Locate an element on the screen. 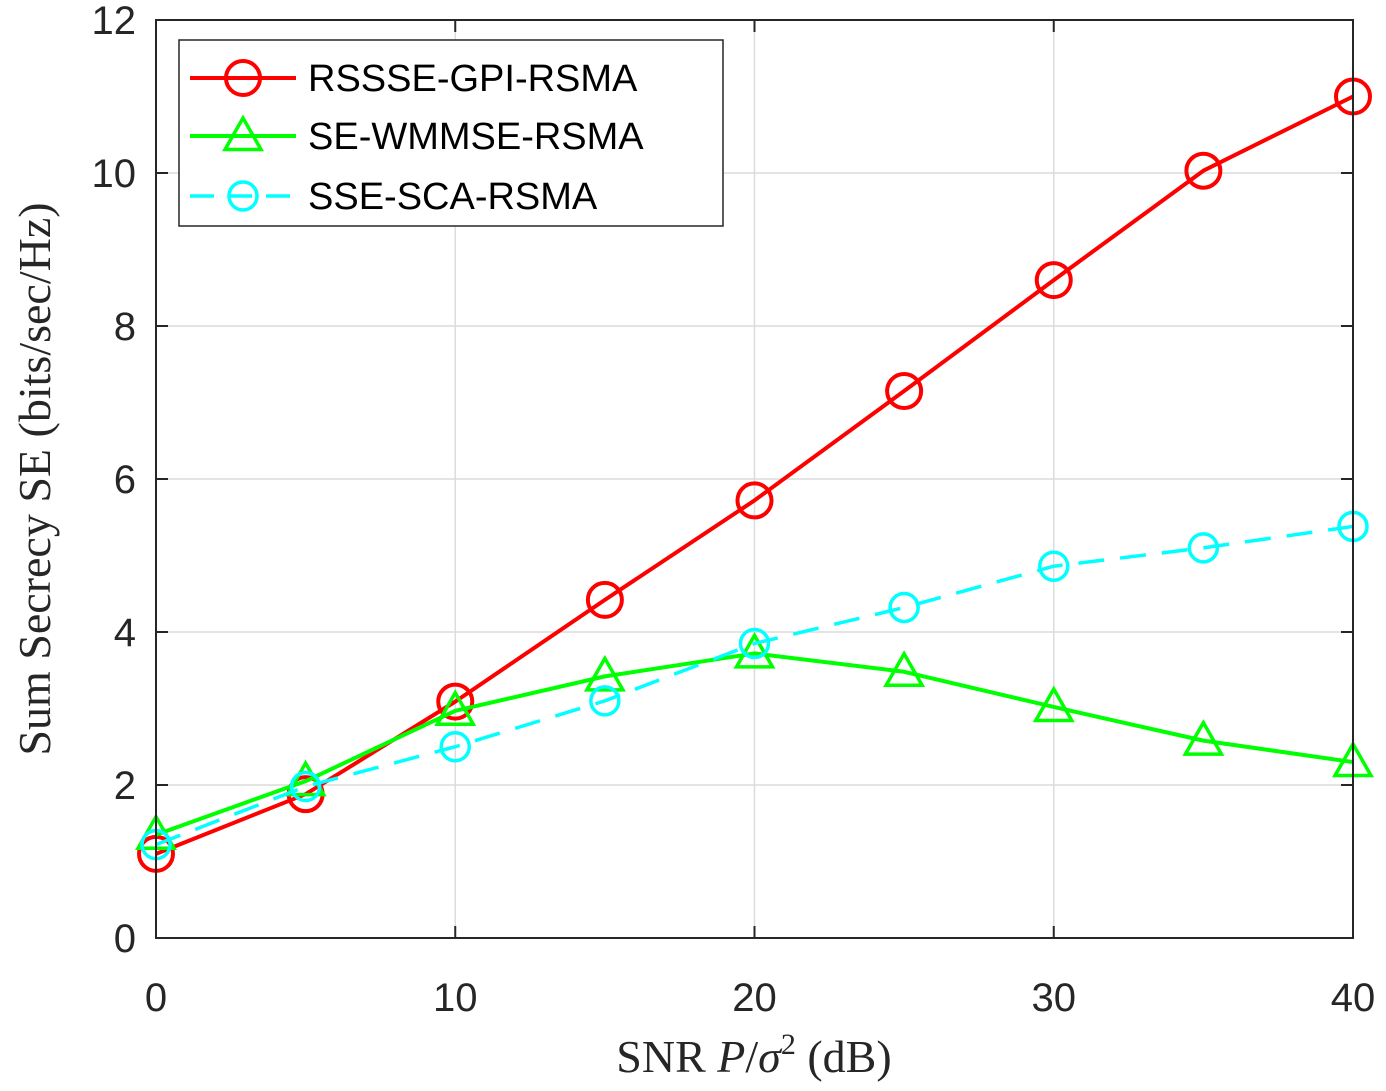 Image resolution: width=1386 pixels, height=1091 pixels. x-axis-label-exponent: 2 is located at coordinates (788, 1044).